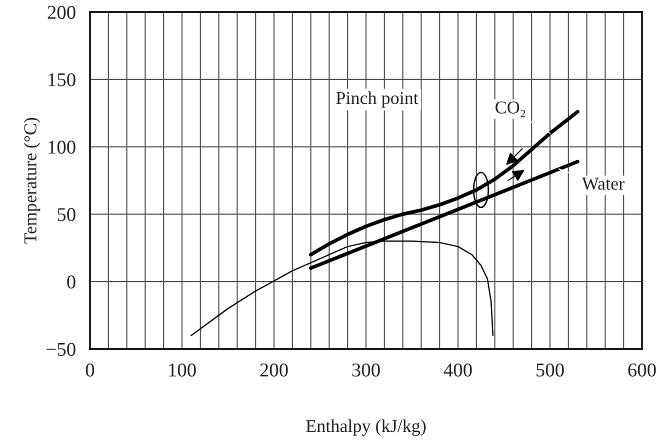 The width and height of the screenshot is (660, 445). Describe the element at coordinates (377, 99) in the screenshot. I see `annotation: Pinch point` at that location.